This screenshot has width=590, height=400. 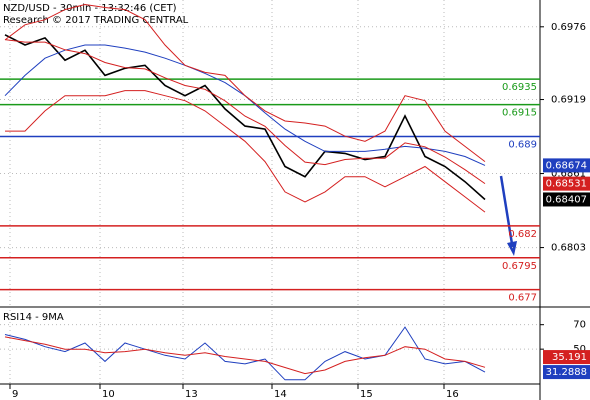 What do you see at coordinates (569, 357) in the screenshot?
I see `value-tag-label: 35.191` at bounding box center [569, 357].